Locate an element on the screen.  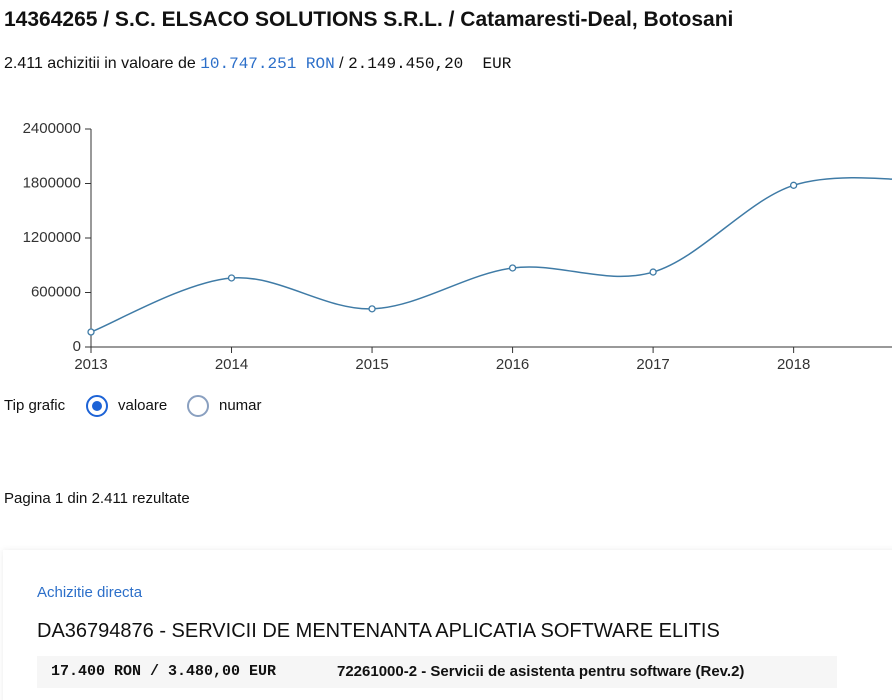
x-tick-label: 2018 is located at coordinates (793, 364).